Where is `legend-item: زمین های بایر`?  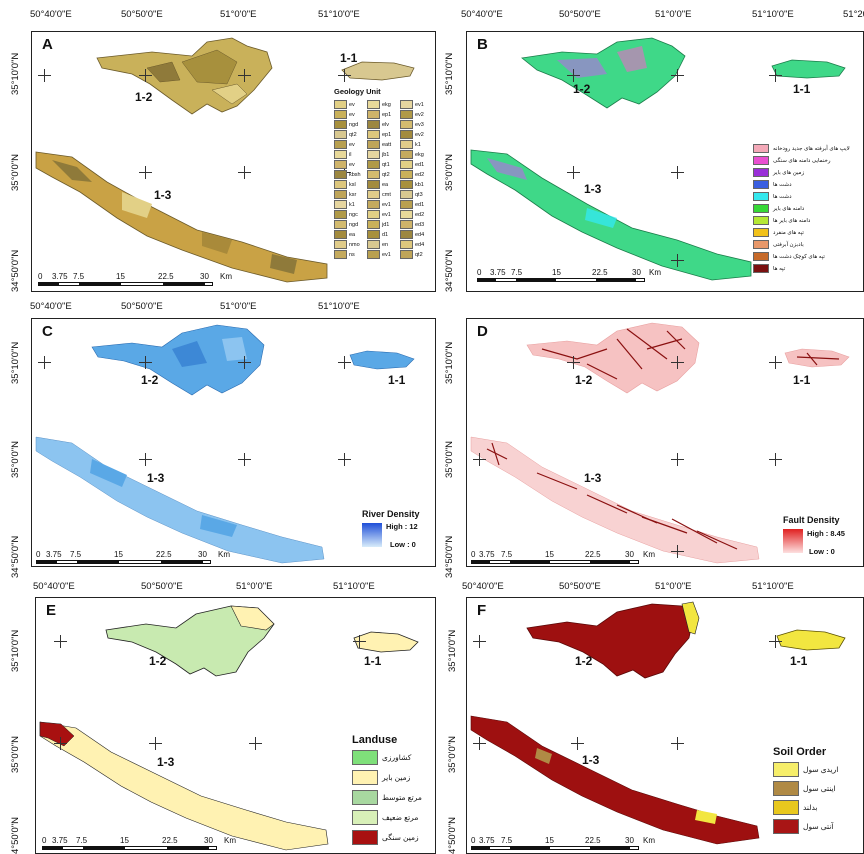
legend-item: زمین های بایر is located at coordinates (808, 172).